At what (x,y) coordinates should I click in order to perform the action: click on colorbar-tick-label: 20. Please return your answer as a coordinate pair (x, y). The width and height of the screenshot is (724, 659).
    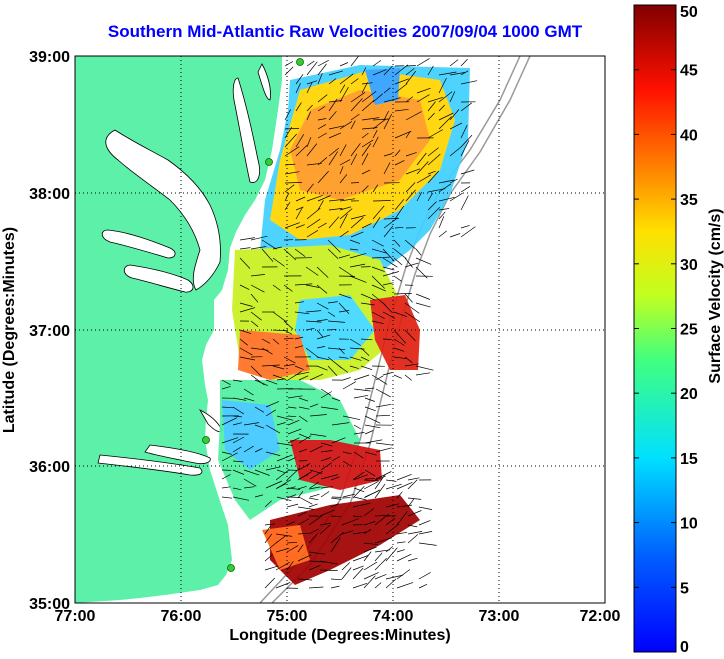
    Looking at the image, I should click on (689, 394).